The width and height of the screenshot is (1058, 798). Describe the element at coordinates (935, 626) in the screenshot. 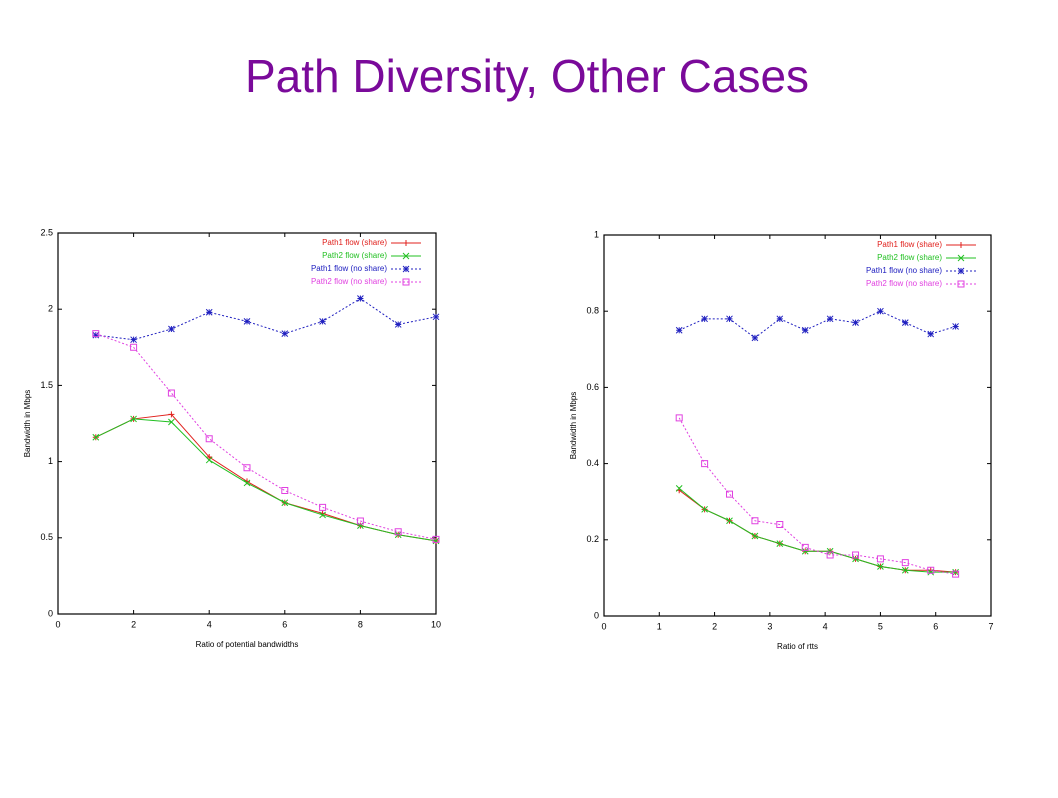

I see `x-tick-label: 6` at that location.